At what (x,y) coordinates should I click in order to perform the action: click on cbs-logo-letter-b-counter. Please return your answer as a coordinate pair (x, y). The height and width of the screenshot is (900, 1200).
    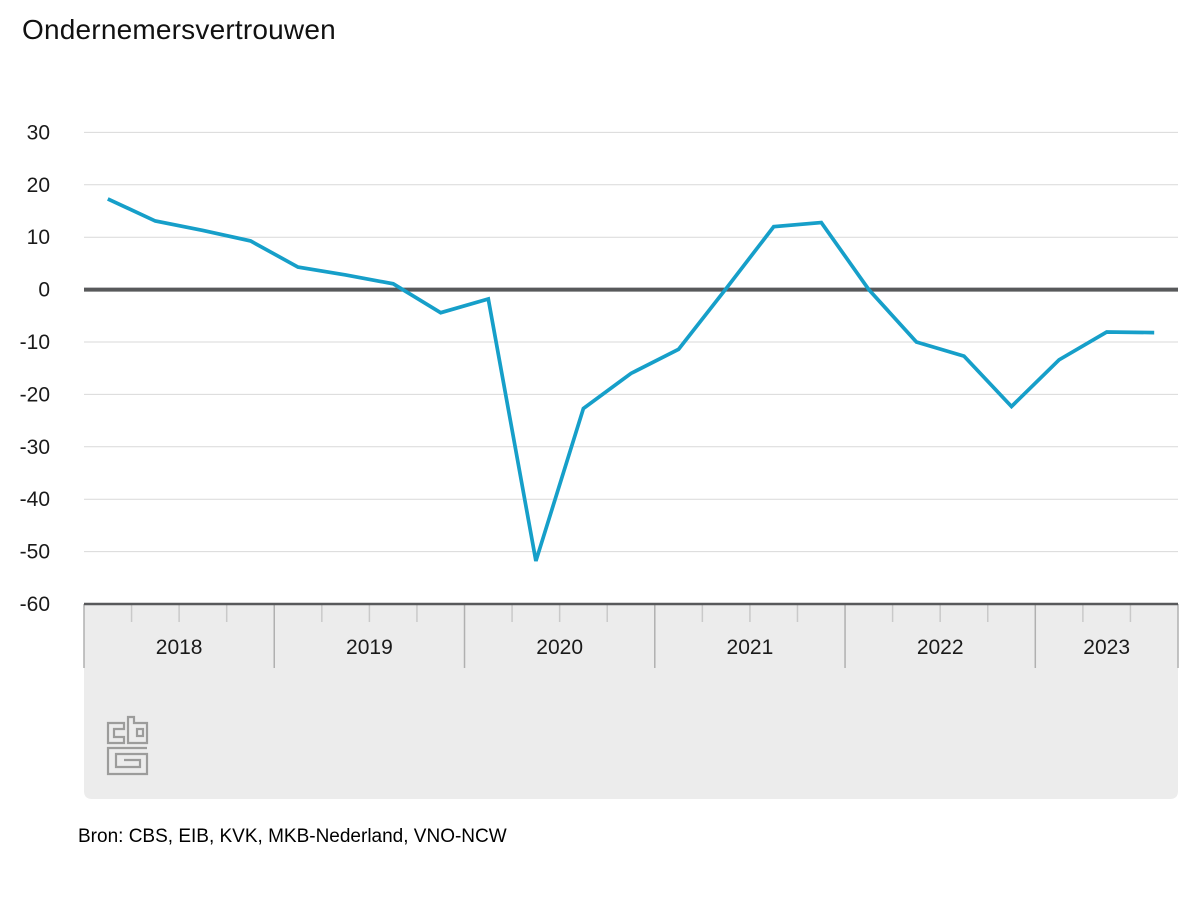
    Looking at the image, I should click on (140, 732).